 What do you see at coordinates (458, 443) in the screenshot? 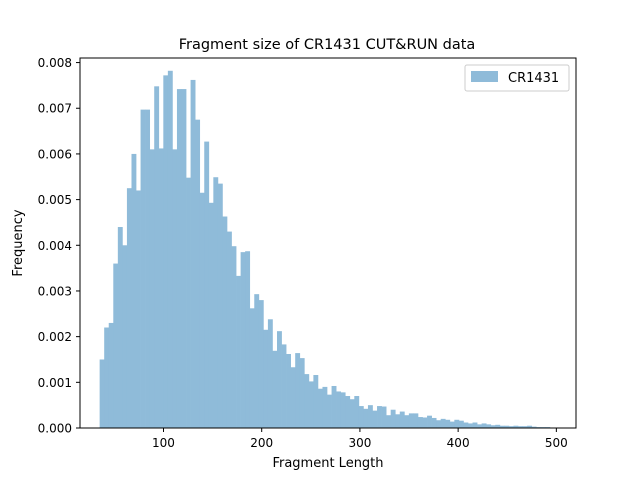
I see `x-tick-label: 400` at bounding box center [458, 443].